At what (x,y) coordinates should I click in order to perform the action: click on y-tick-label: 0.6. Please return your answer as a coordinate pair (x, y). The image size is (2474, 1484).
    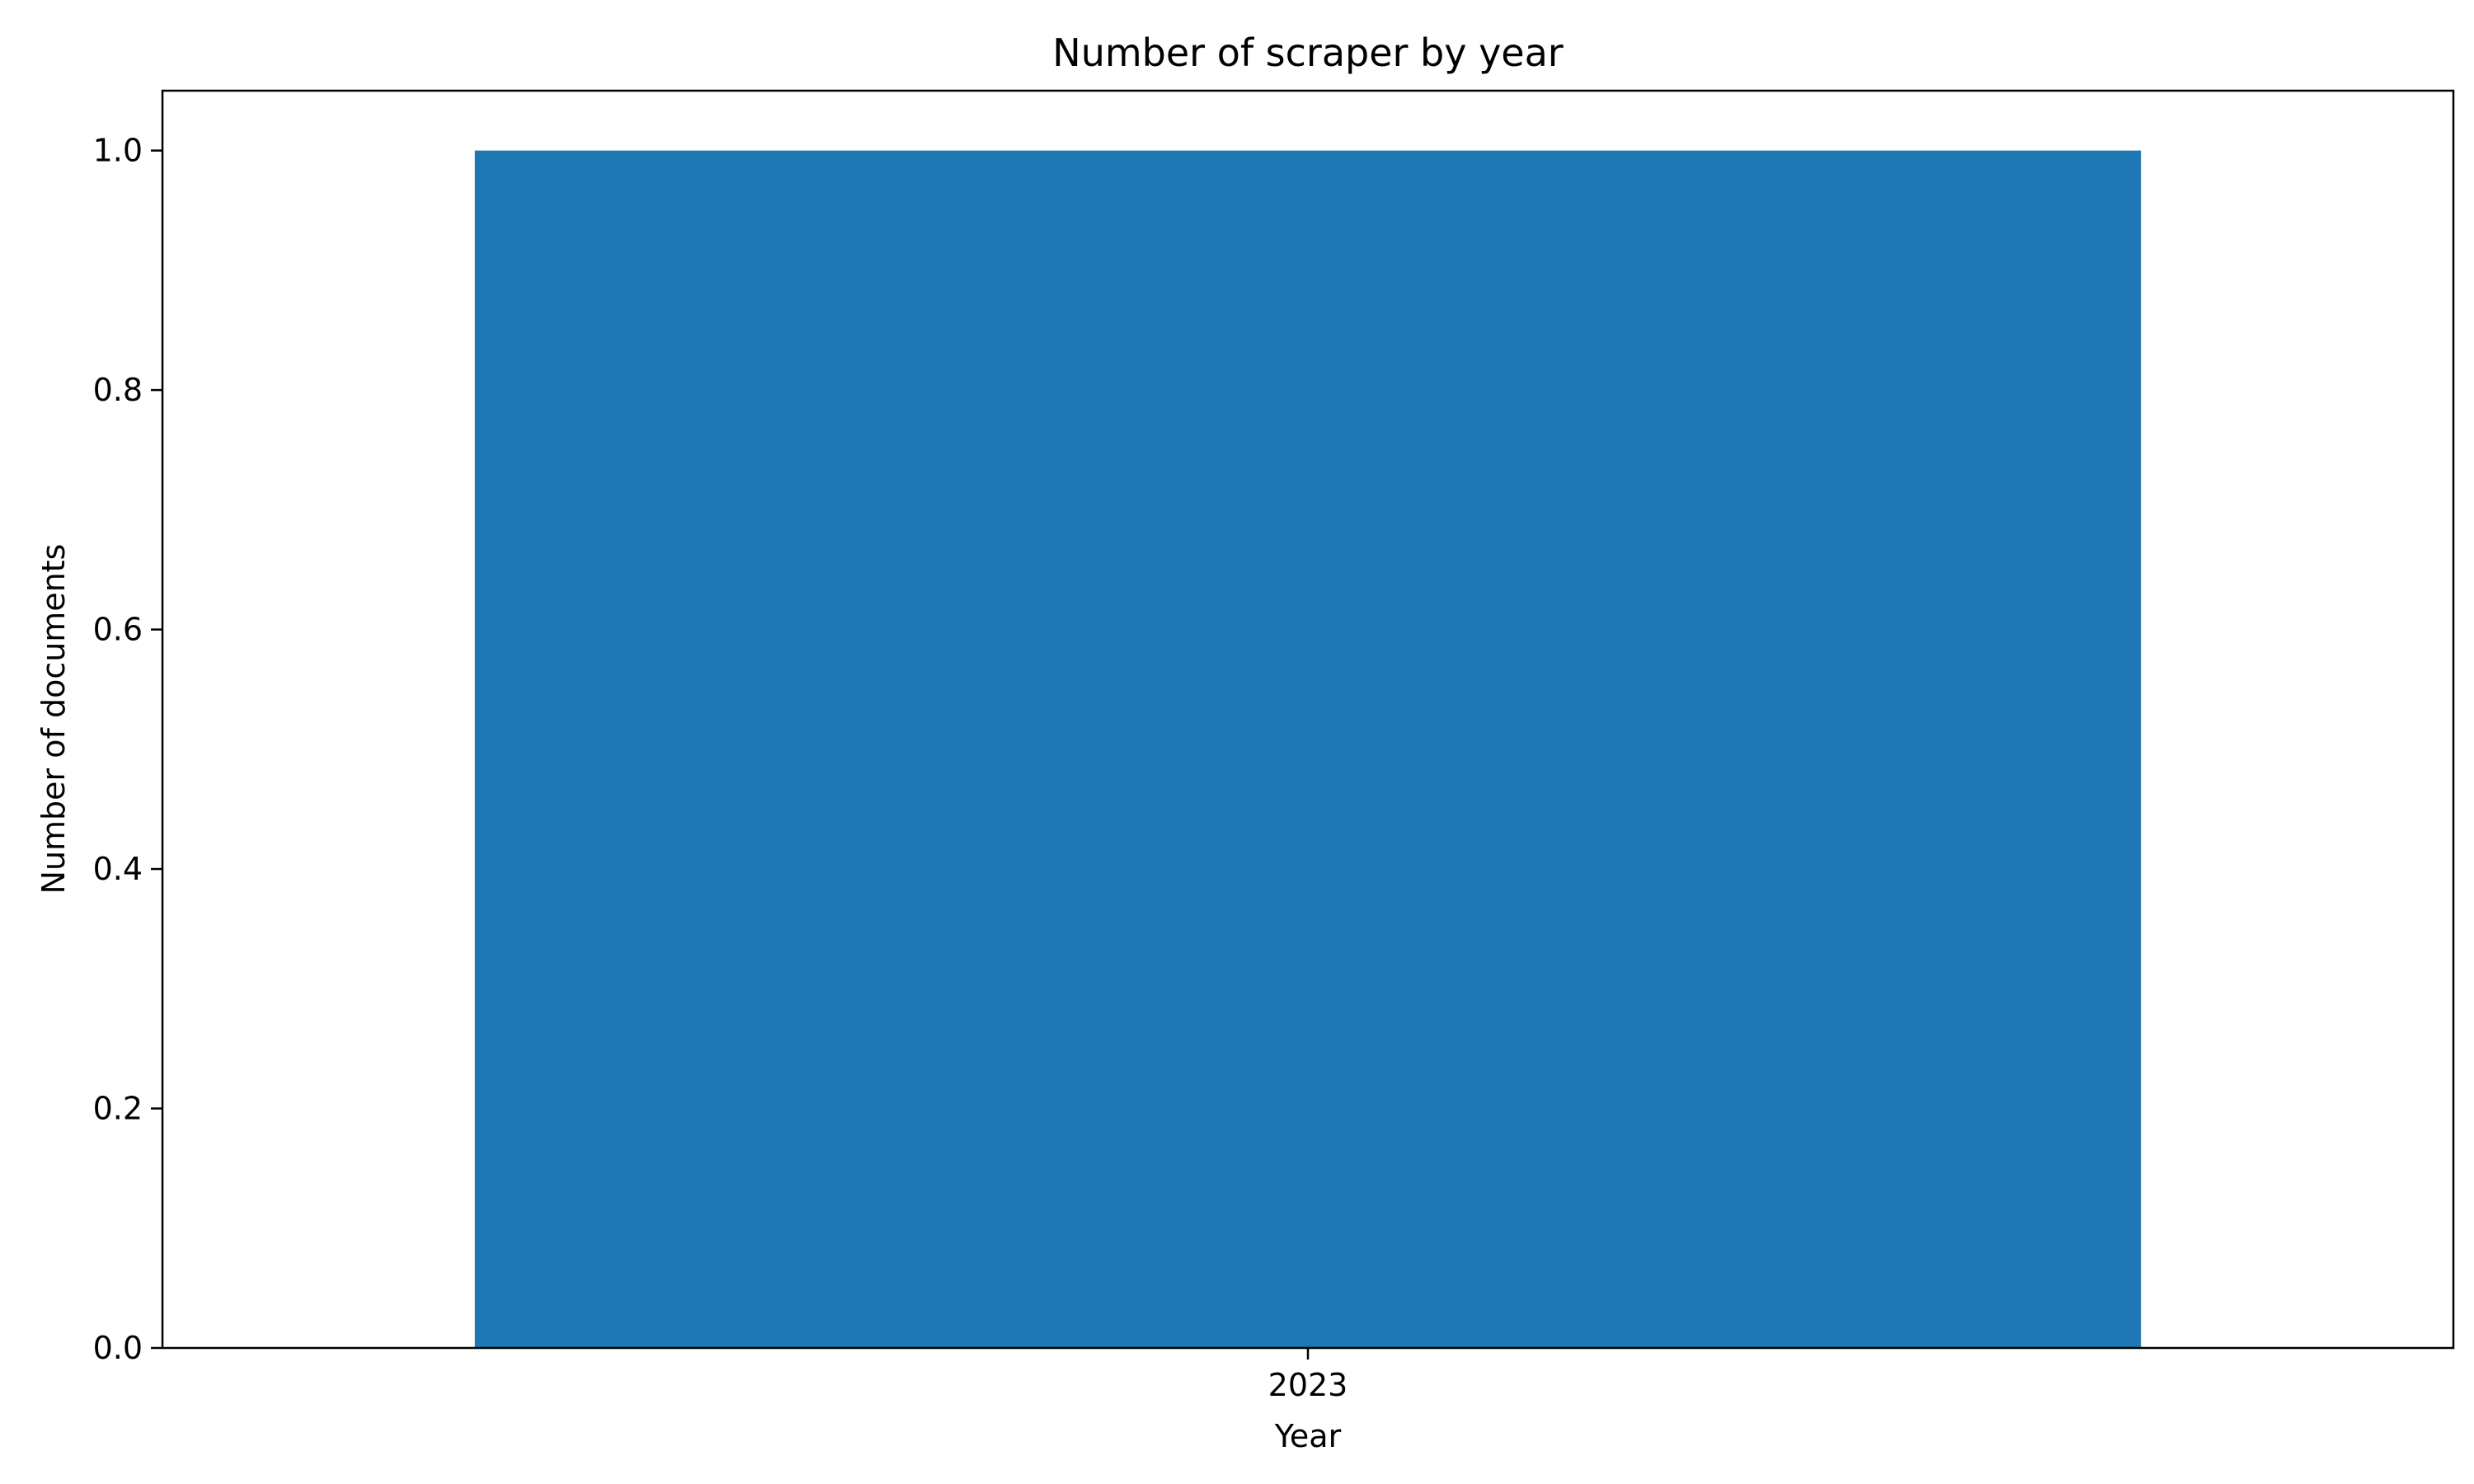
    Looking at the image, I should click on (118, 630).